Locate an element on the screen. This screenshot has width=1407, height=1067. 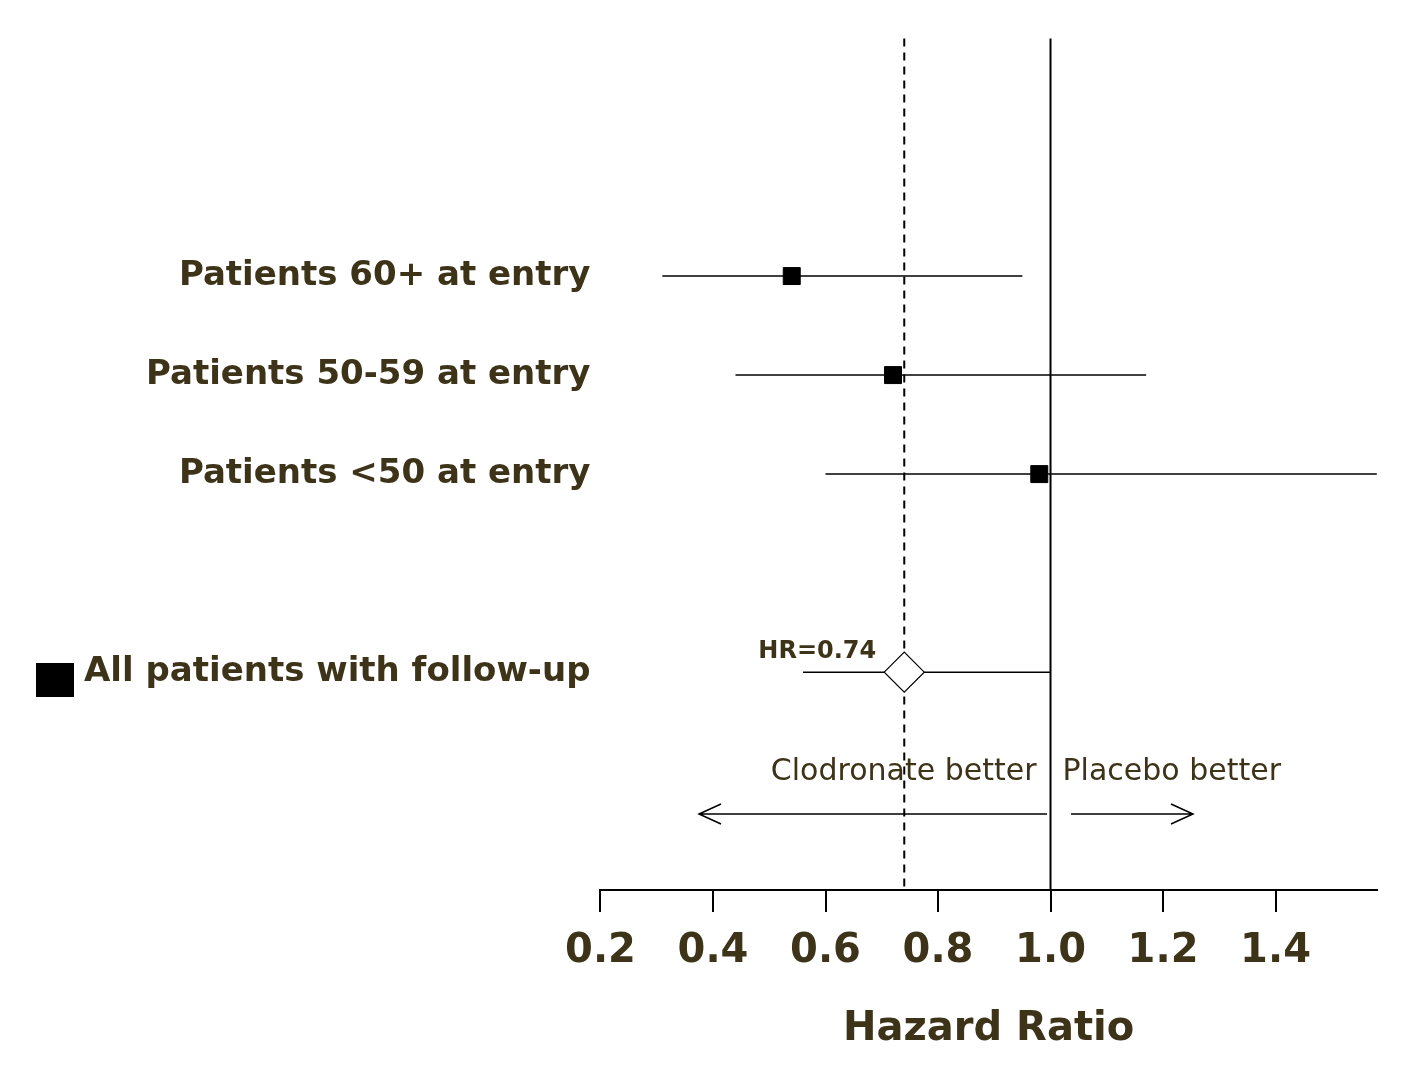
x-tick-label: 0.4 is located at coordinates (713, 948).